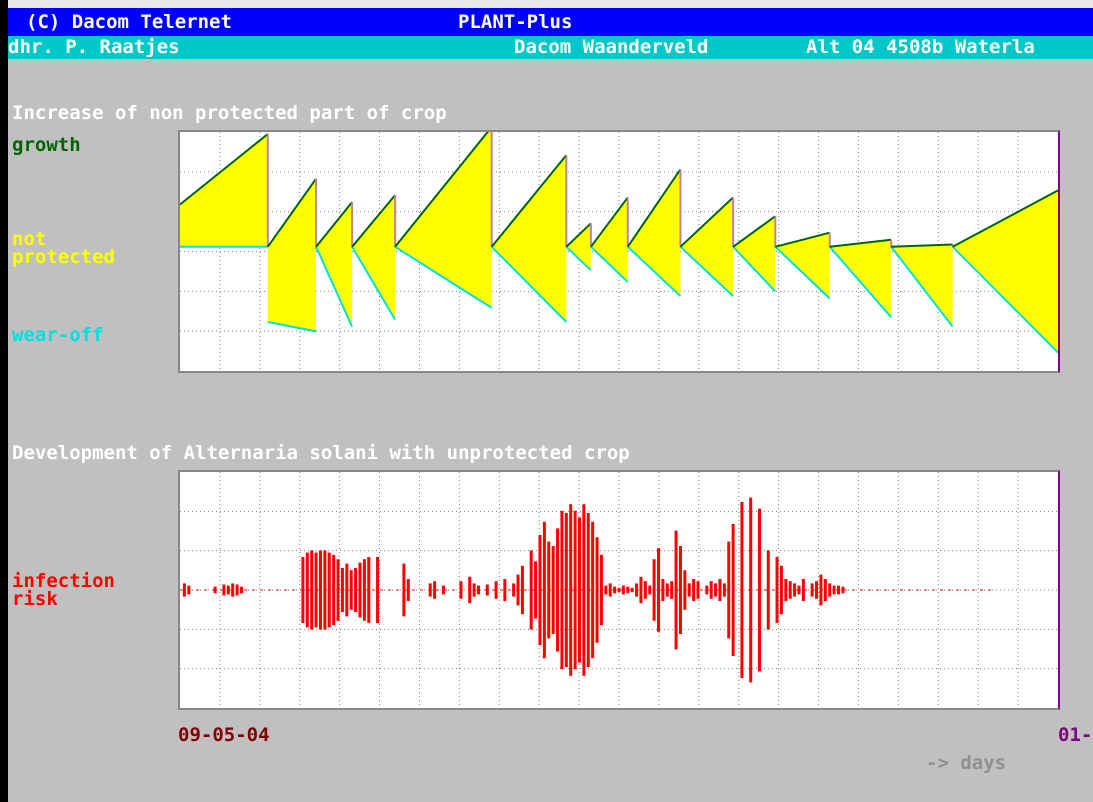 The width and height of the screenshot is (1093, 802). What do you see at coordinates (63, 581) in the screenshot?
I see `infection-label: infection` at bounding box center [63, 581].